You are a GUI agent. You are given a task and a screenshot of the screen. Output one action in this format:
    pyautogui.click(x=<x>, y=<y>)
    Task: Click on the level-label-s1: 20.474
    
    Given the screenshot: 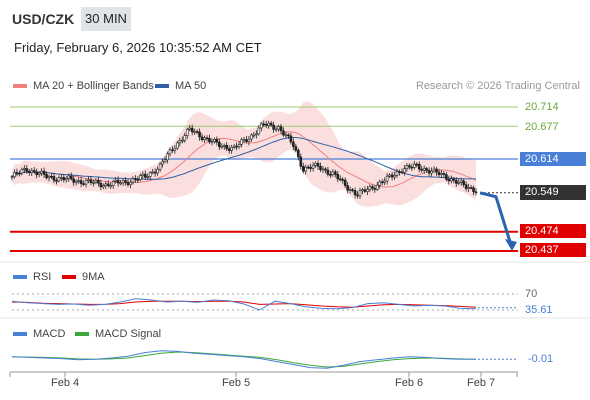 What is the action you would take?
    pyautogui.click(x=553, y=231)
    